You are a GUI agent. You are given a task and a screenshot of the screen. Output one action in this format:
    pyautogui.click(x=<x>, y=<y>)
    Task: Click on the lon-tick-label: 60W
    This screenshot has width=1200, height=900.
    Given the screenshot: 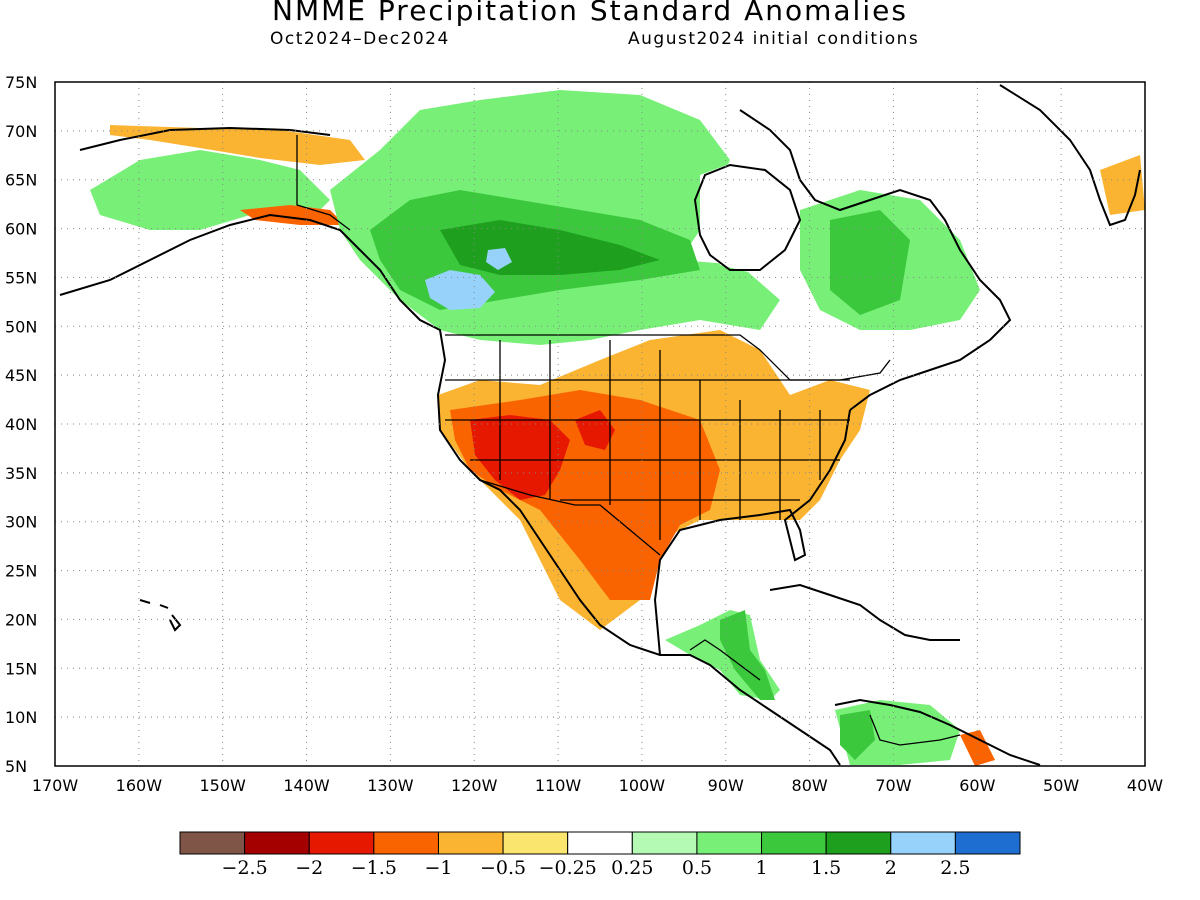 What is the action you would take?
    pyautogui.click(x=977, y=785)
    